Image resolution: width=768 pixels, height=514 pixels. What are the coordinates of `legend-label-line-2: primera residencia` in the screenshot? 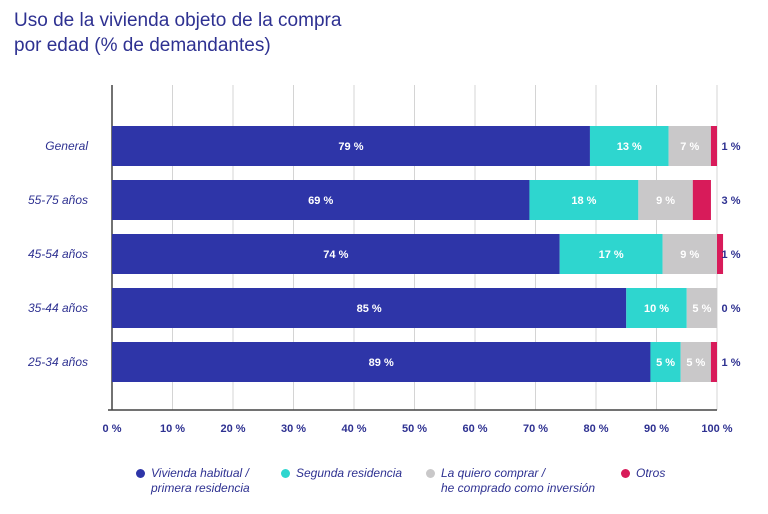 It's located at (200, 488).